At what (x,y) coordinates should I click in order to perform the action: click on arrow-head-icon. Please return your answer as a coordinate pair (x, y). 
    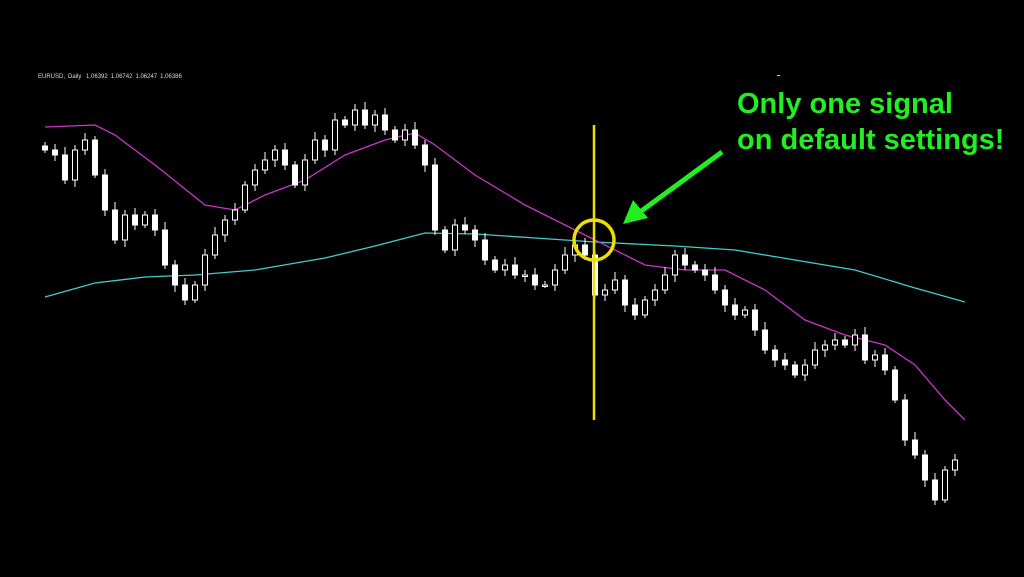
    Looking at the image, I should click on (635, 212).